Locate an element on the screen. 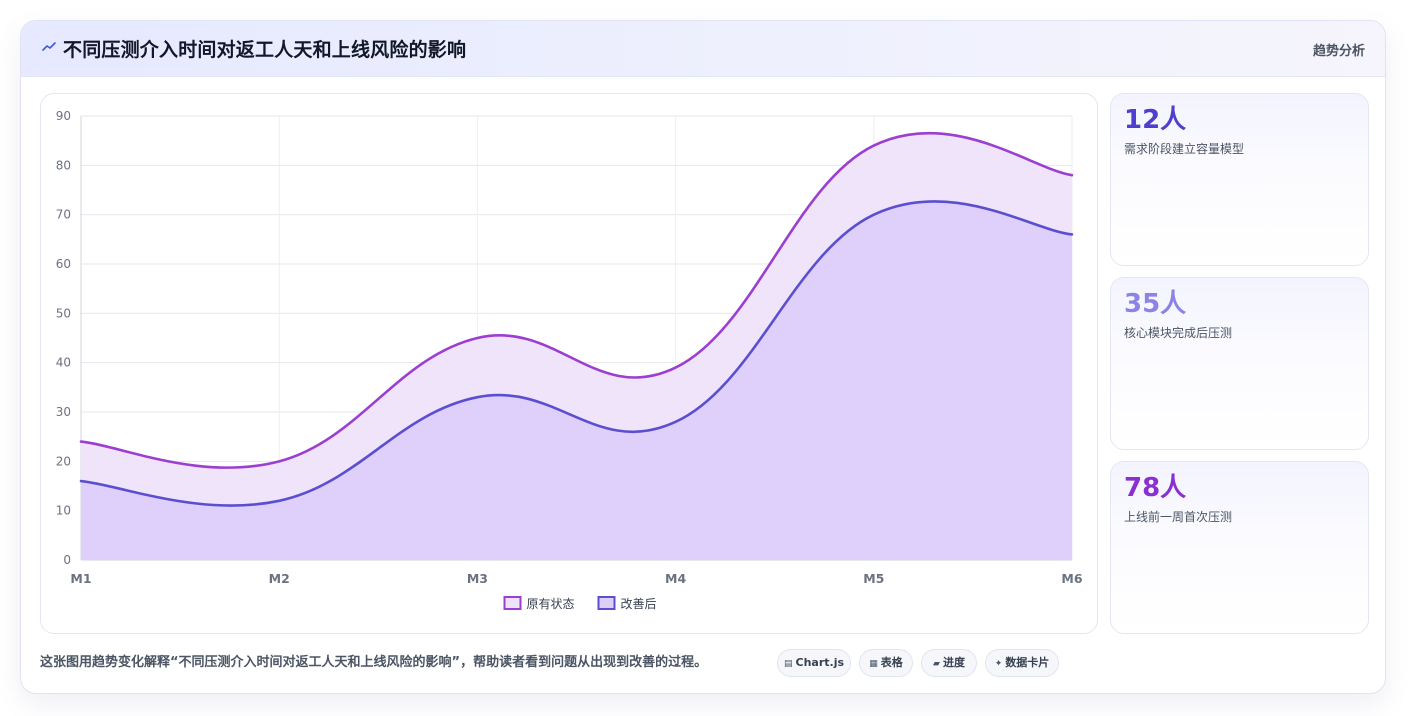 This screenshot has width=1408, height=716. y-tick-label: 90 is located at coordinates (63, 116).